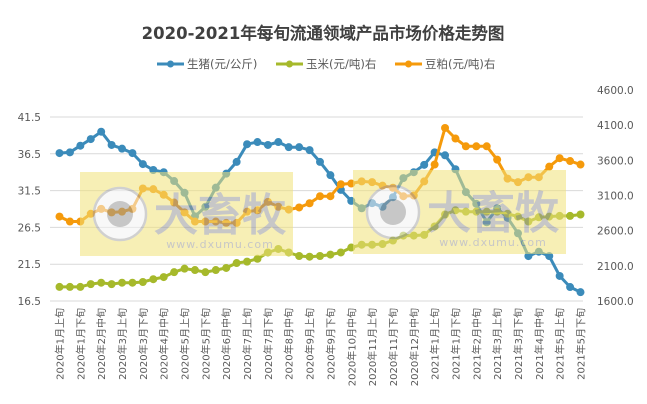 The height and width of the screenshot is (404, 647). I want to click on legend: 生猪(元/公斤) 玉米(元/吨)右 豆粕(元/吨)右, so click(326, 64).